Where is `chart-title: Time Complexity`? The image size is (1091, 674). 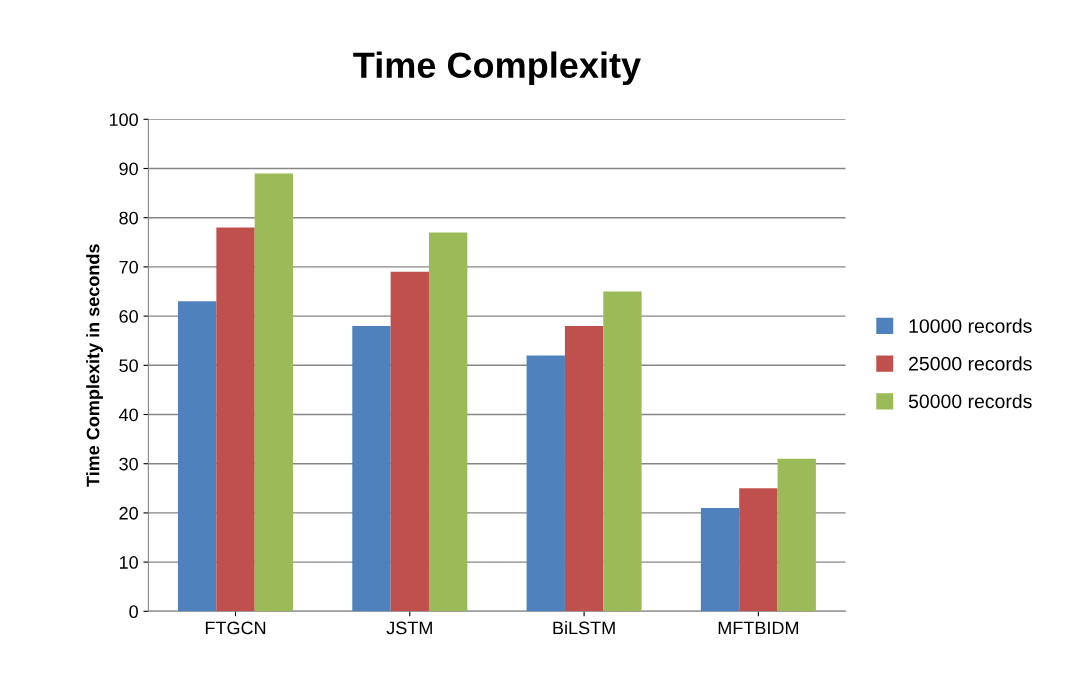 chart-title: Time Complexity is located at coordinates (497, 68).